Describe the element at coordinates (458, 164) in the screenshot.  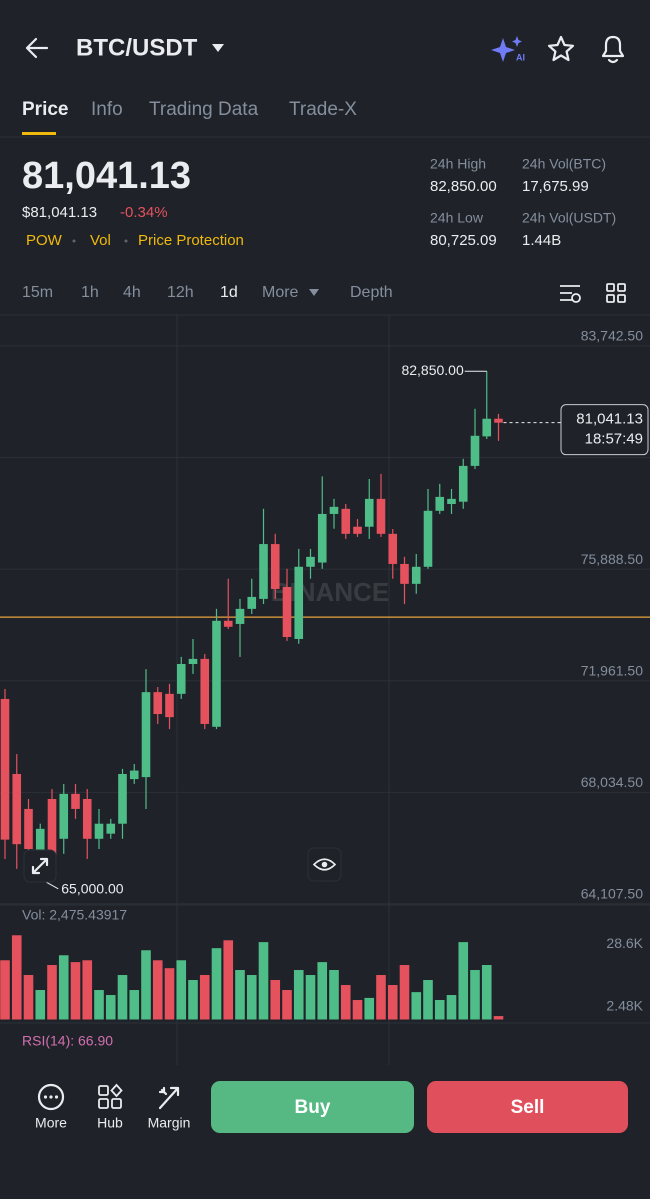
I see `stat-label: 24h High` at that location.